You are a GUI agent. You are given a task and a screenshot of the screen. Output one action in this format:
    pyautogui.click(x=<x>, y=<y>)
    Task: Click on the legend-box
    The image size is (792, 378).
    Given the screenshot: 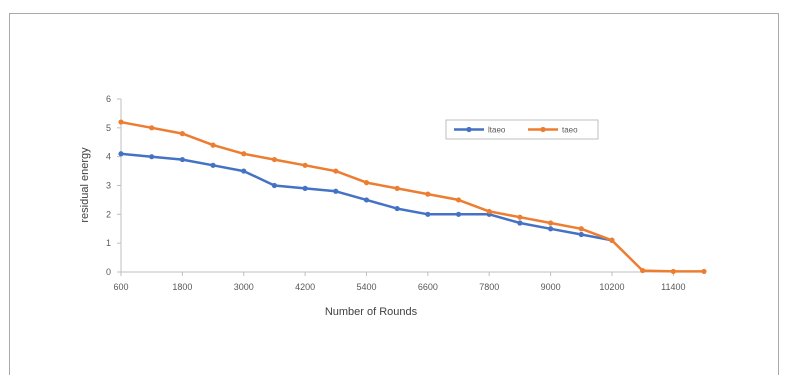 What is the action you would take?
    pyautogui.click(x=522, y=129)
    